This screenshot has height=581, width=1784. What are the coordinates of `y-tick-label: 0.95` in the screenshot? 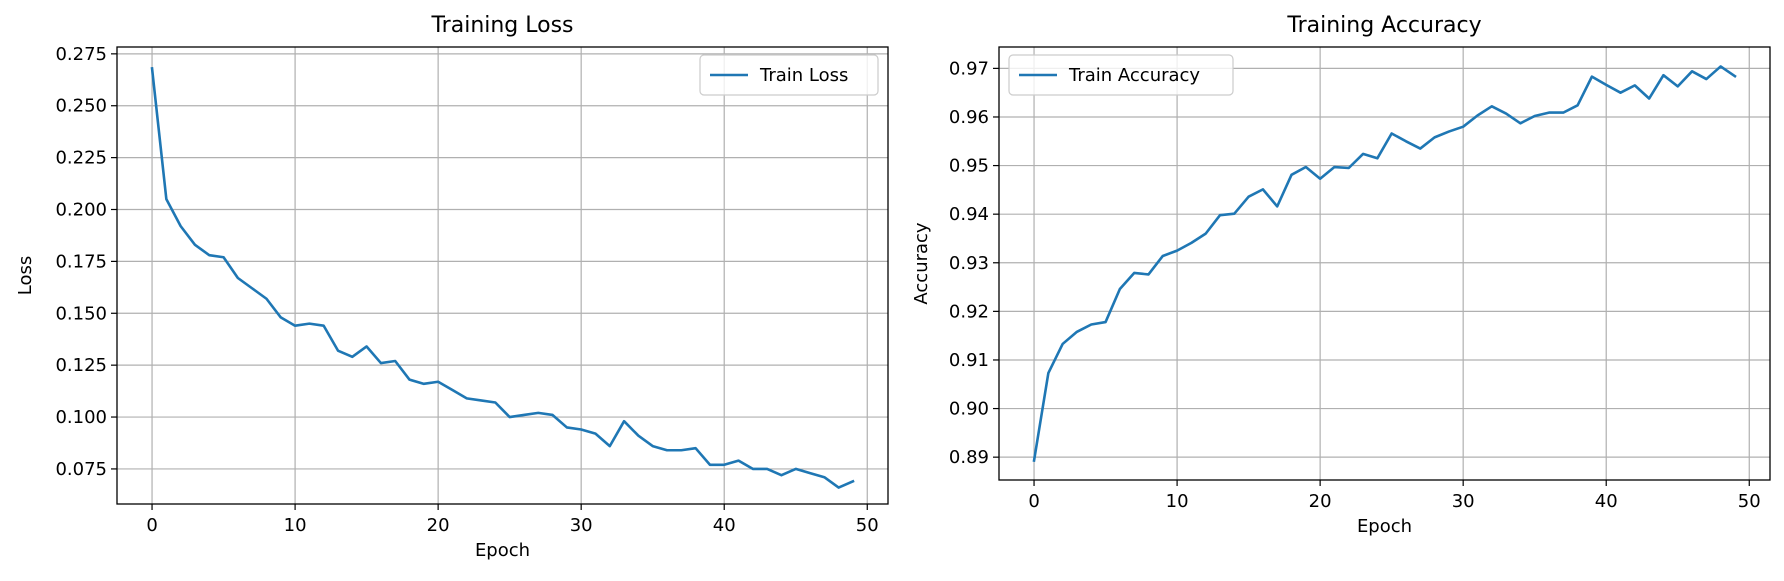 It's located at (969, 166).